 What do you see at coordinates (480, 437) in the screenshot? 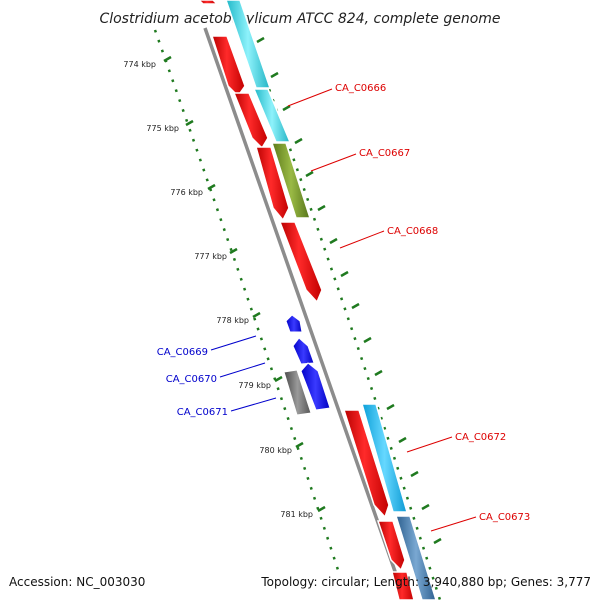
I see `gene-label-ca-c0672: CA_C0672` at bounding box center [480, 437].